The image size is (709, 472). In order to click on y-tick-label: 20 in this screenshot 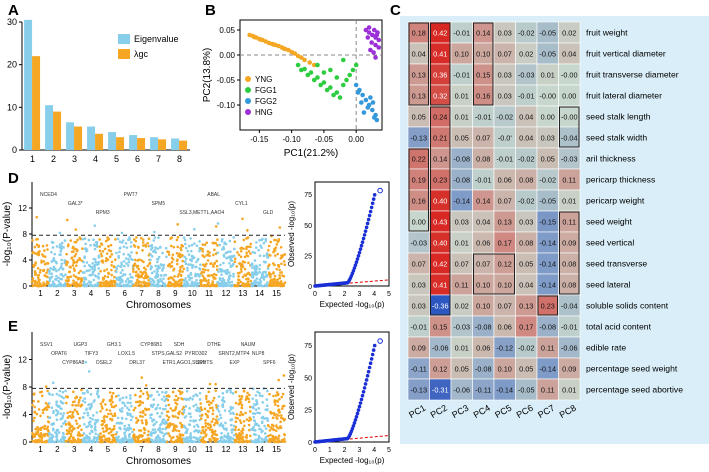, I will do `click(12, 65)`.